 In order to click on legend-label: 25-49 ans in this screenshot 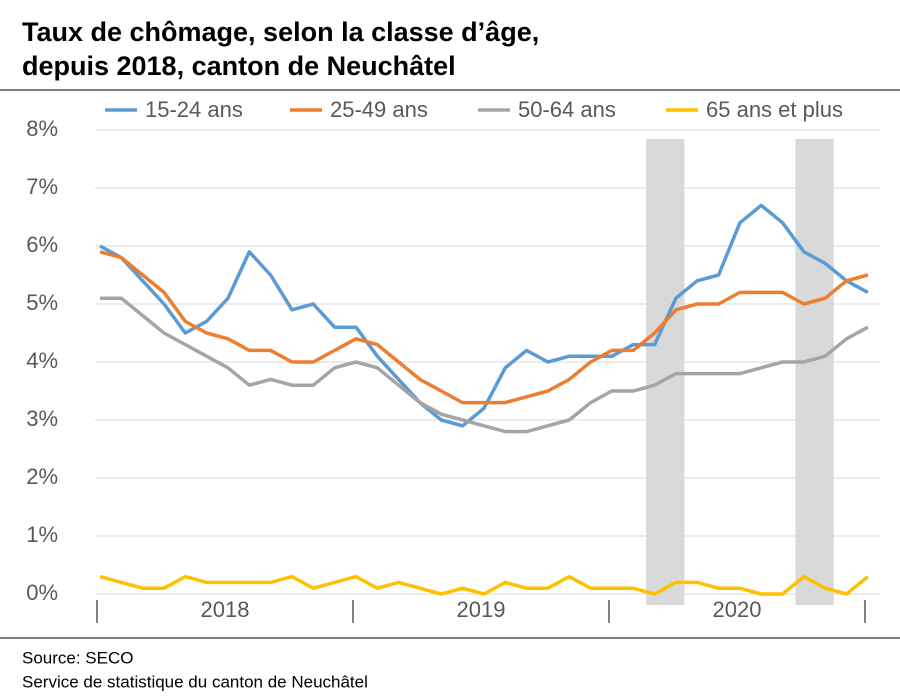, I will do `click(379, 109)`.